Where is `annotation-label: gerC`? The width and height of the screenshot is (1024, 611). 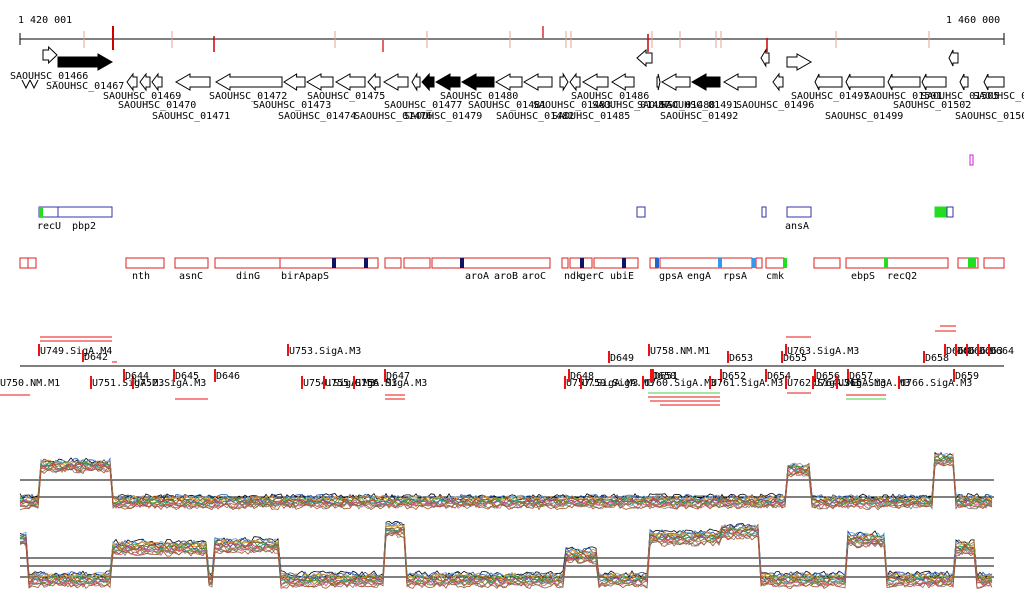 annotation-label: gerC is located at coordinates (592, 276).